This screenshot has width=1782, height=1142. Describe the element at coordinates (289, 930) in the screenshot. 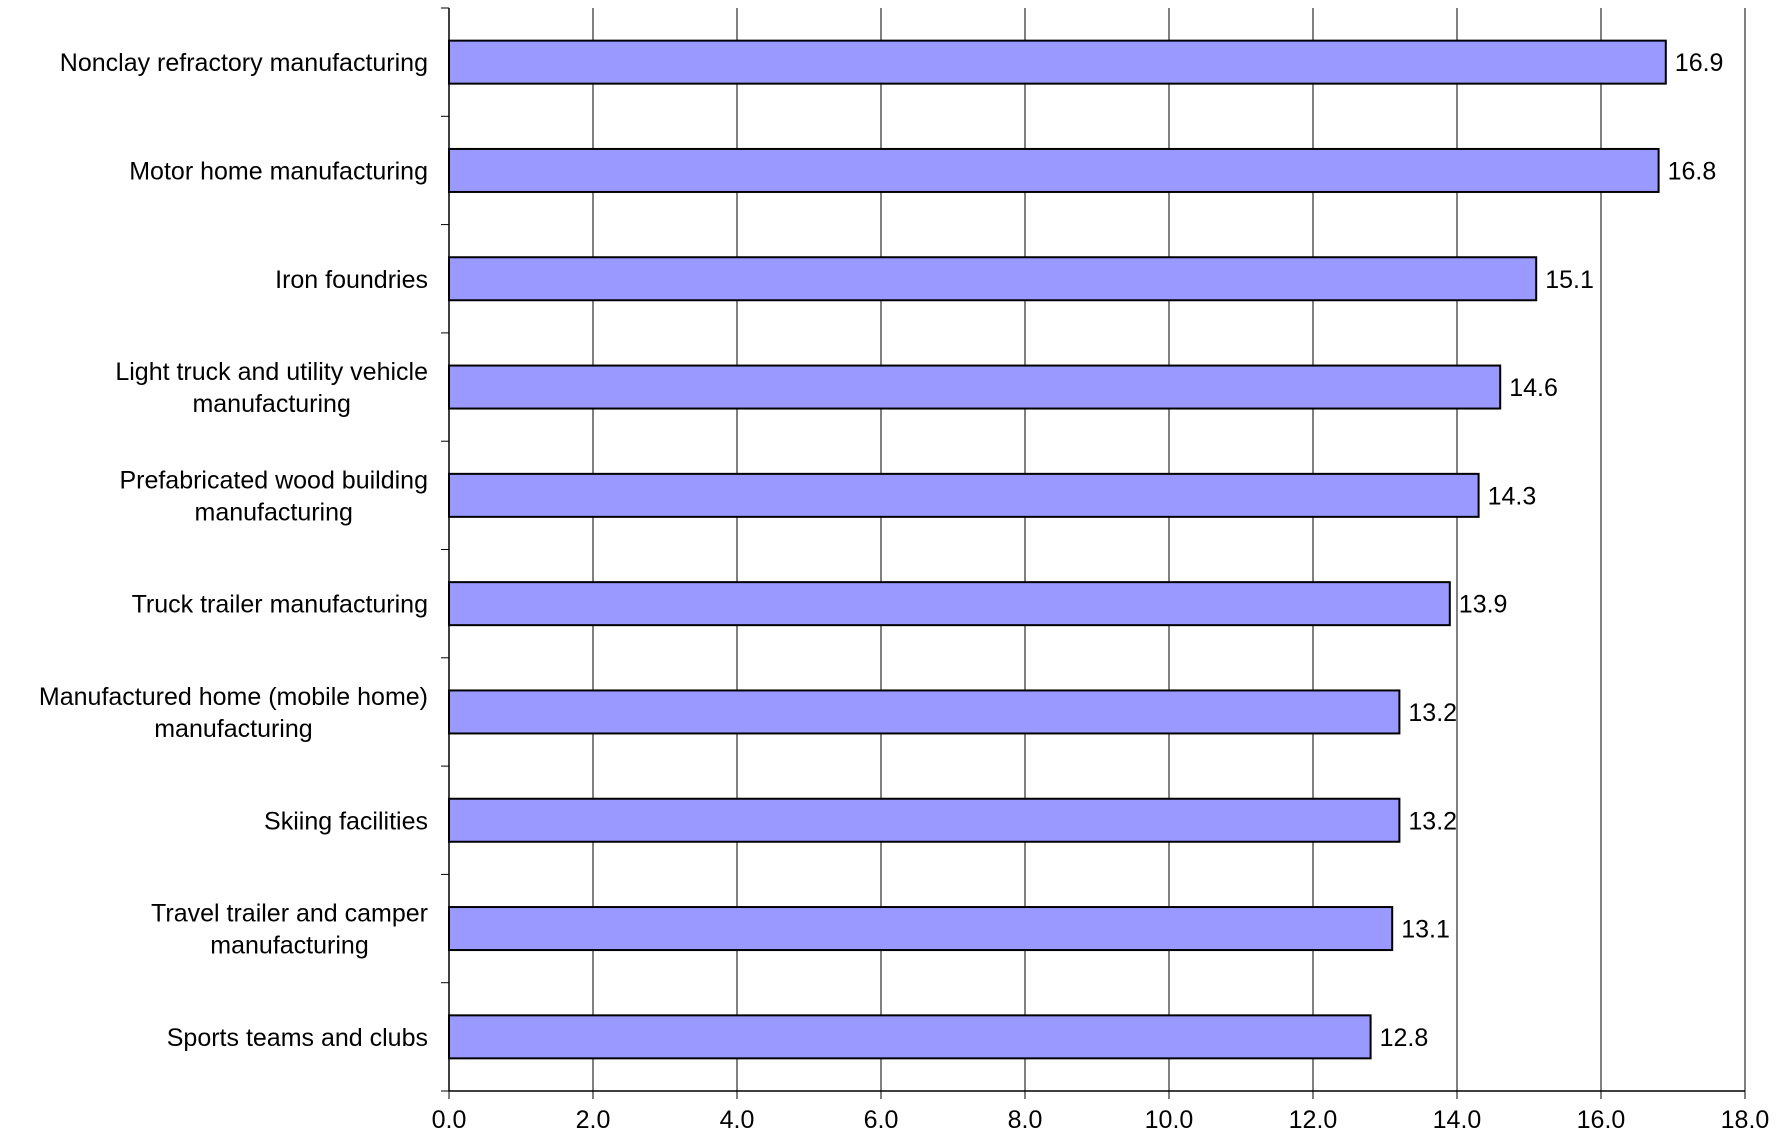

I see `category-label: Travel trailer and camper manufacturing` at that location.